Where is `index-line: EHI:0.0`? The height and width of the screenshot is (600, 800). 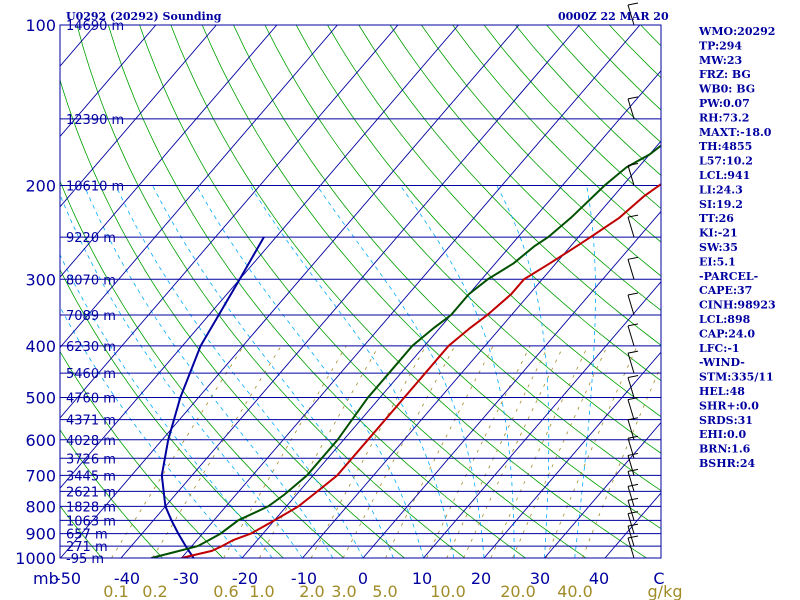
index-line: EHI:0.0 is located at coordinates (722, 434).